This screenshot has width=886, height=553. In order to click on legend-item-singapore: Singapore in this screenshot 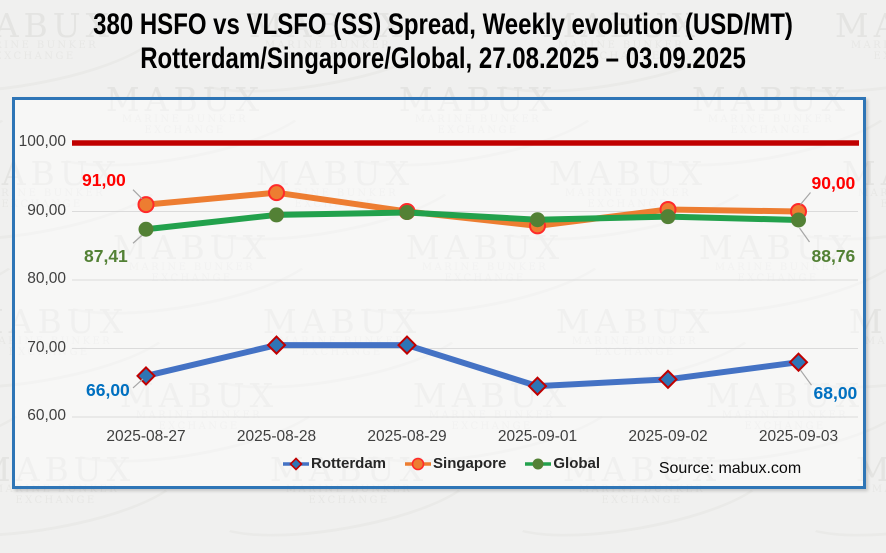, I will do `click(455, 463)`.